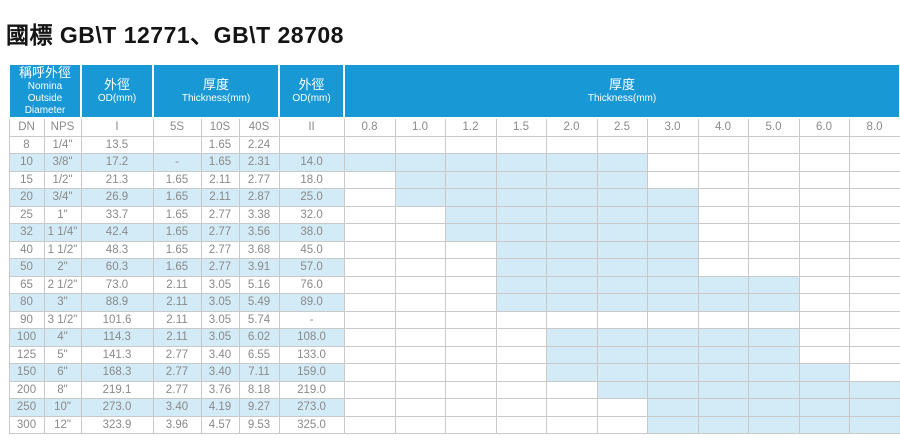  What do you see at coordinates (62, 372) in the screenshot?
I see `cell-nps: 6"` at bounding box center [62, 372].